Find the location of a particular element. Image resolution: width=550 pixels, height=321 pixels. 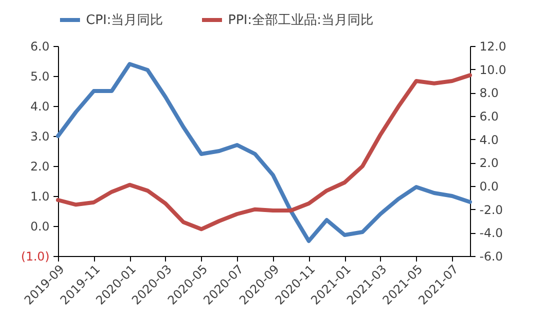

y-tick-label: 2.0 is located at coordinates (40, 167).